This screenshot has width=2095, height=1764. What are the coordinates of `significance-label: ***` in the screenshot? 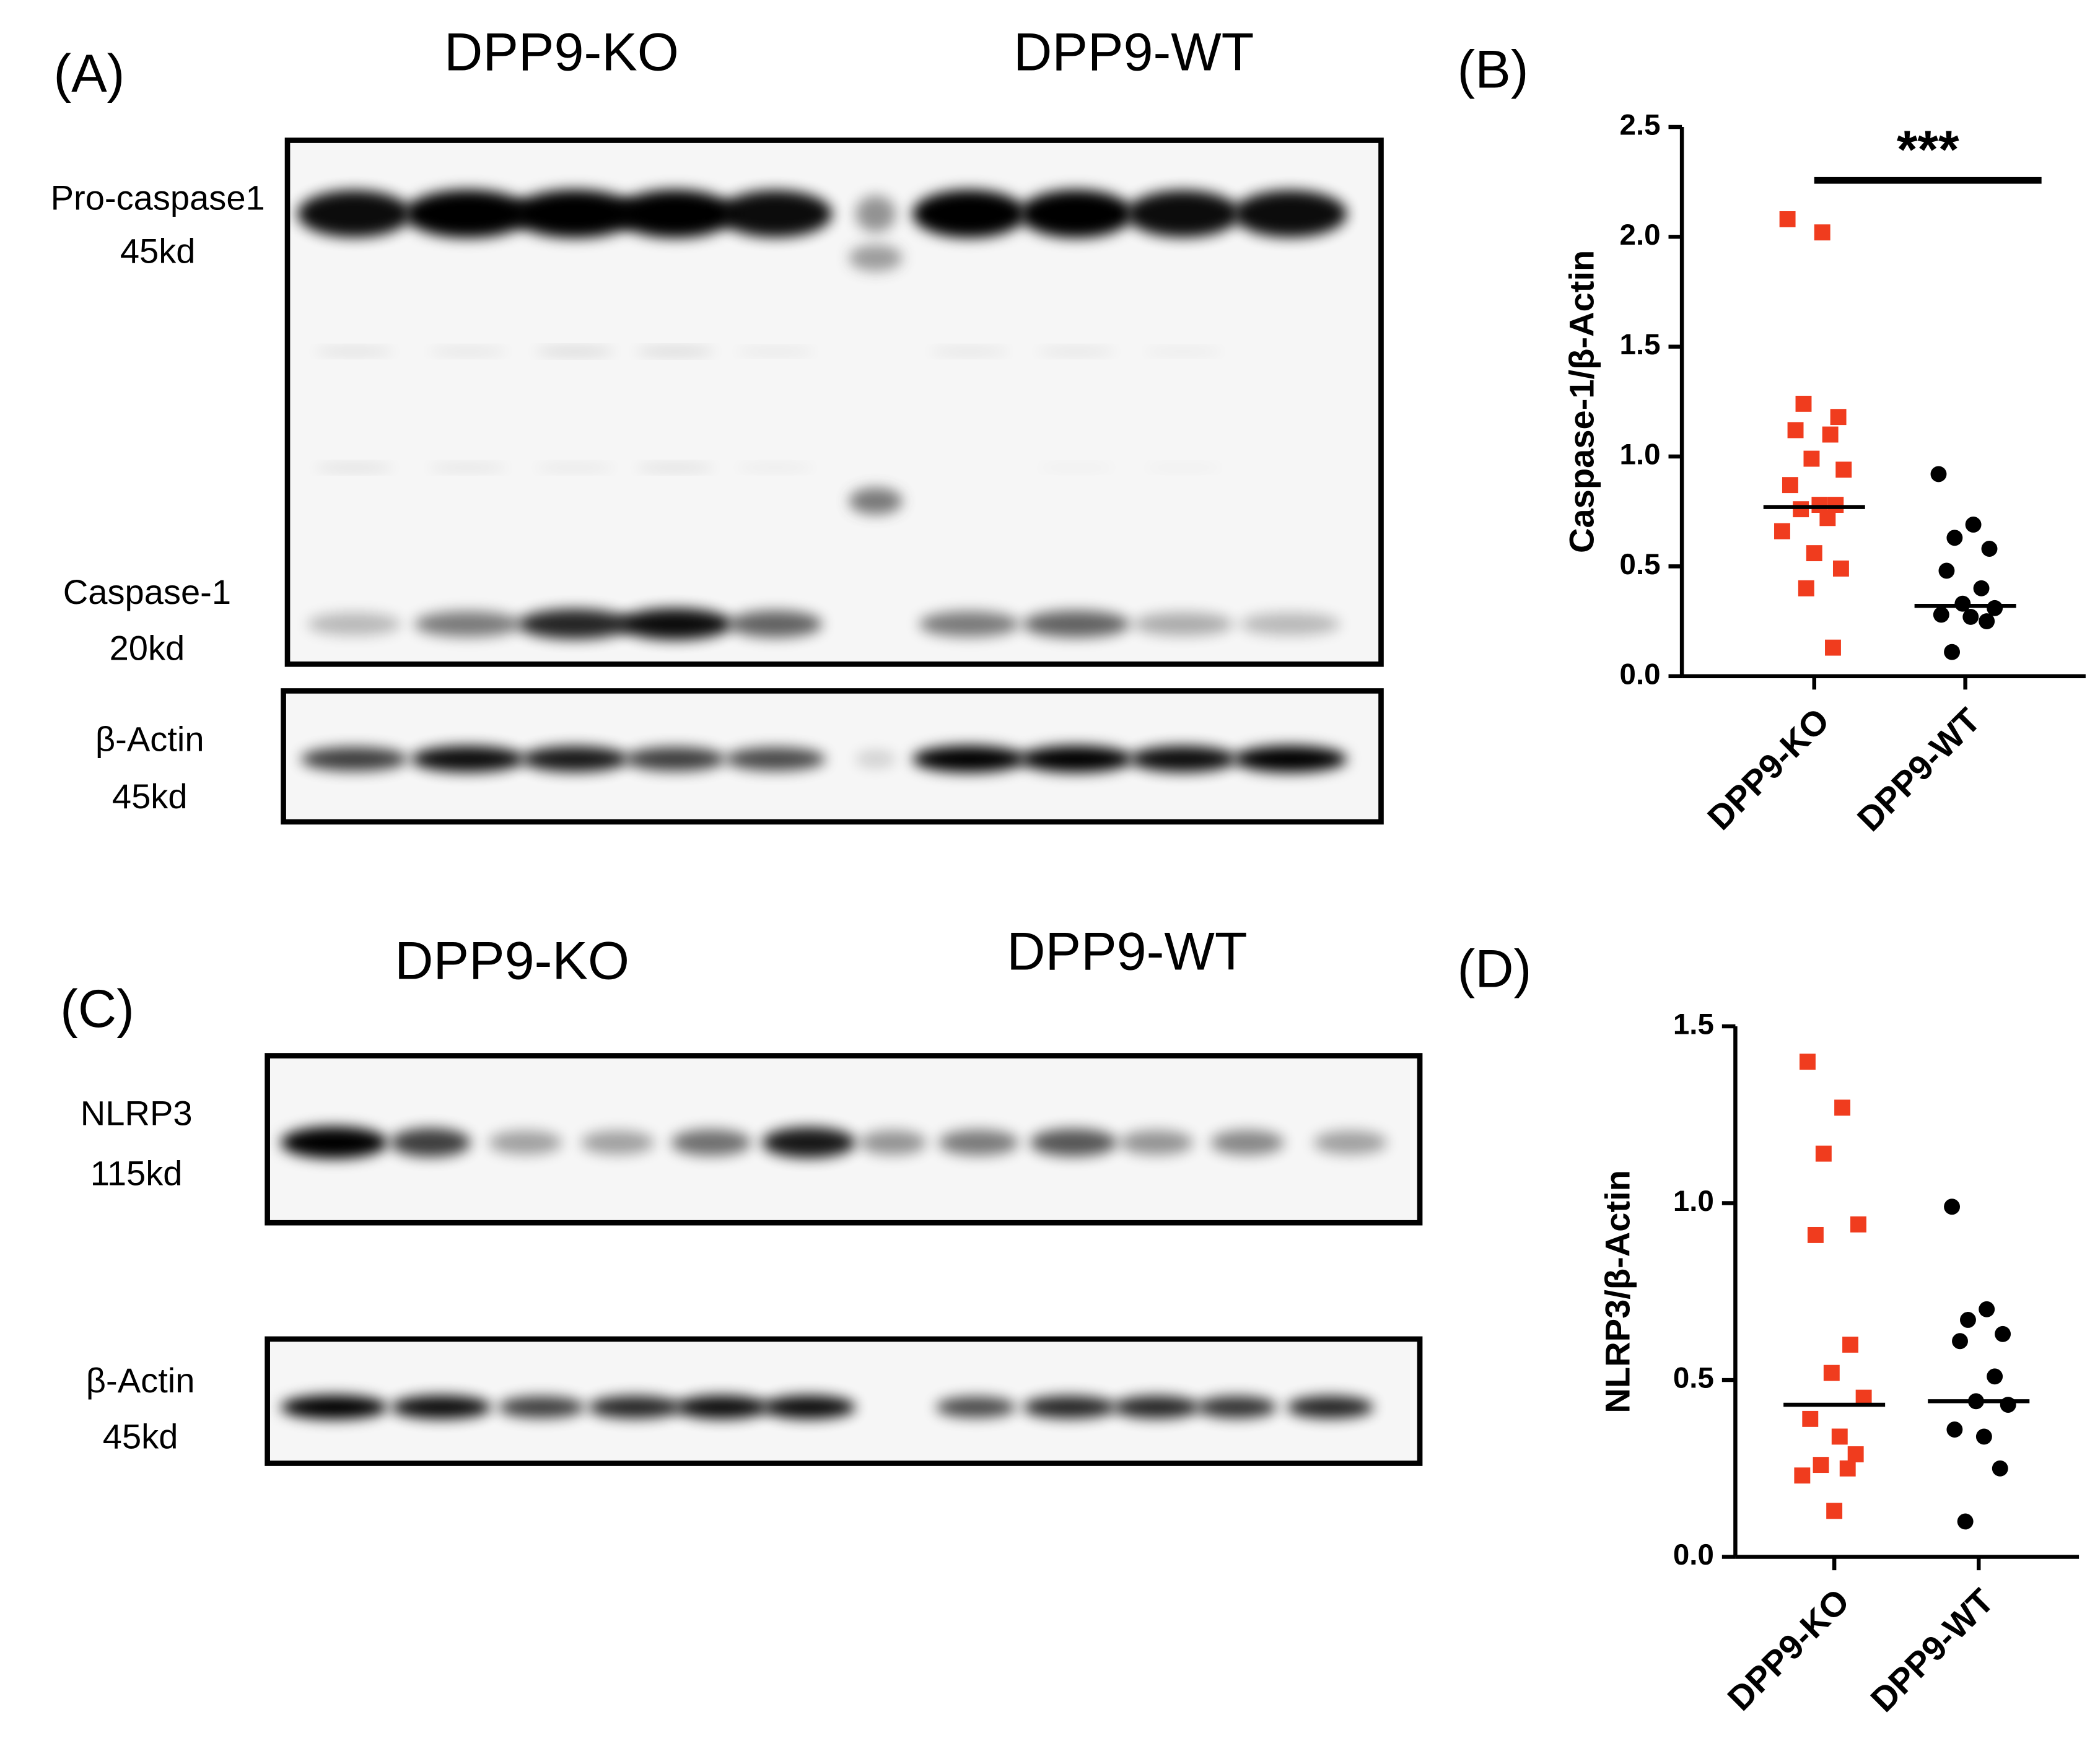 It's located at (1928, 150).